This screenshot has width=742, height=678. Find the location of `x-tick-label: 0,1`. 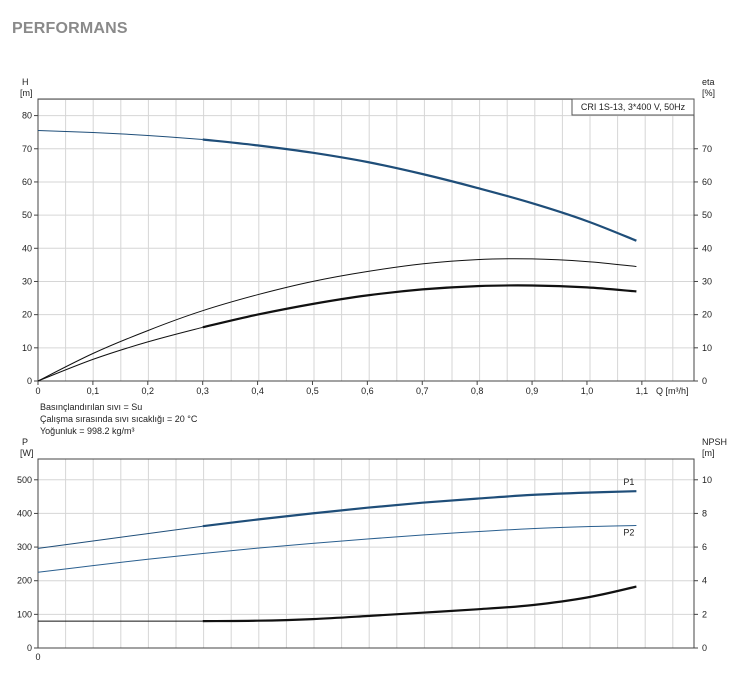

x-tick-label: 0,1 is located at coordinates (93, 391).